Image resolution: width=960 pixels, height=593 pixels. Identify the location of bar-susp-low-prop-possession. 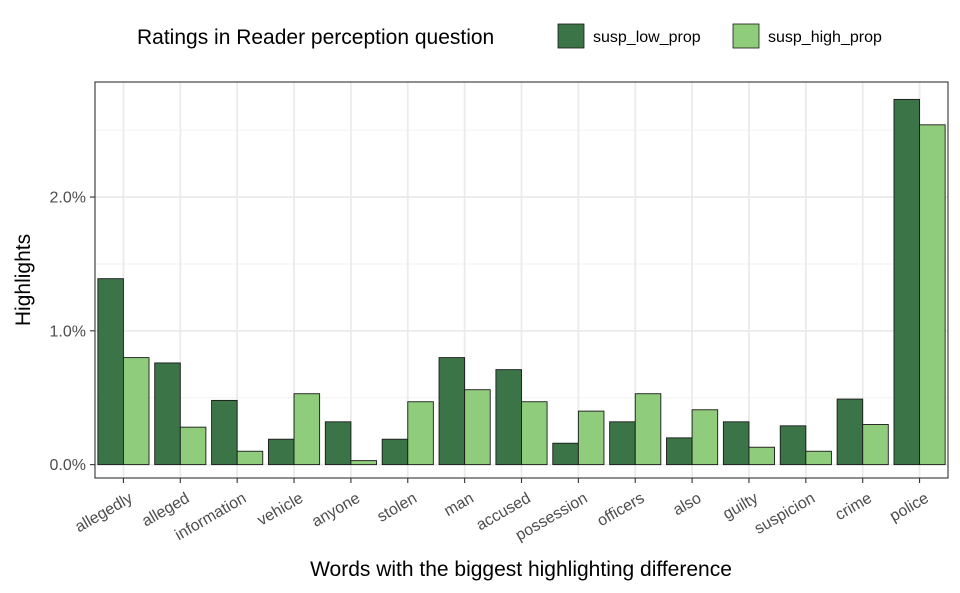
(565, 454).